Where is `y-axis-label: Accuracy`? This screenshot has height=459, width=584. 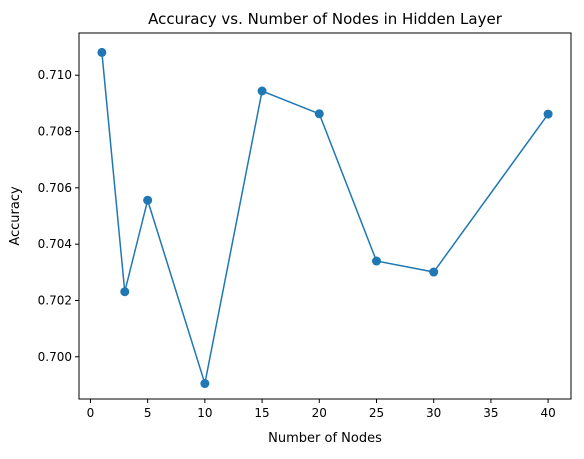
y-axis-label: Accuracy is located at coordinates (15, 216).